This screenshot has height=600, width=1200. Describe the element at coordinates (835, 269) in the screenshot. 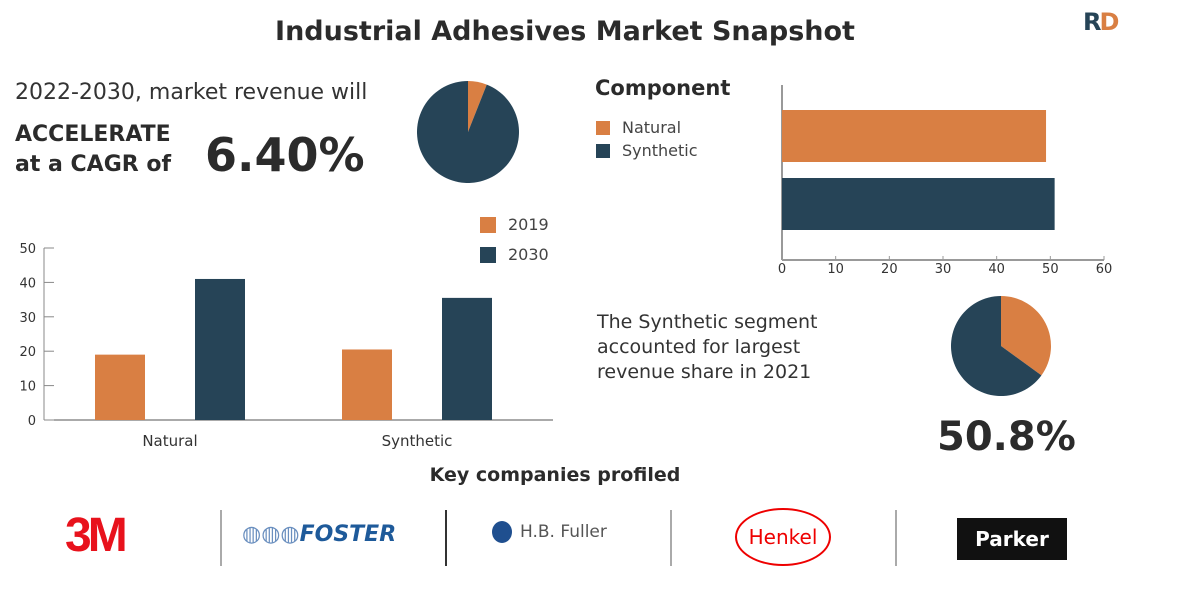

I see `x-tick-label: 10` at that location.